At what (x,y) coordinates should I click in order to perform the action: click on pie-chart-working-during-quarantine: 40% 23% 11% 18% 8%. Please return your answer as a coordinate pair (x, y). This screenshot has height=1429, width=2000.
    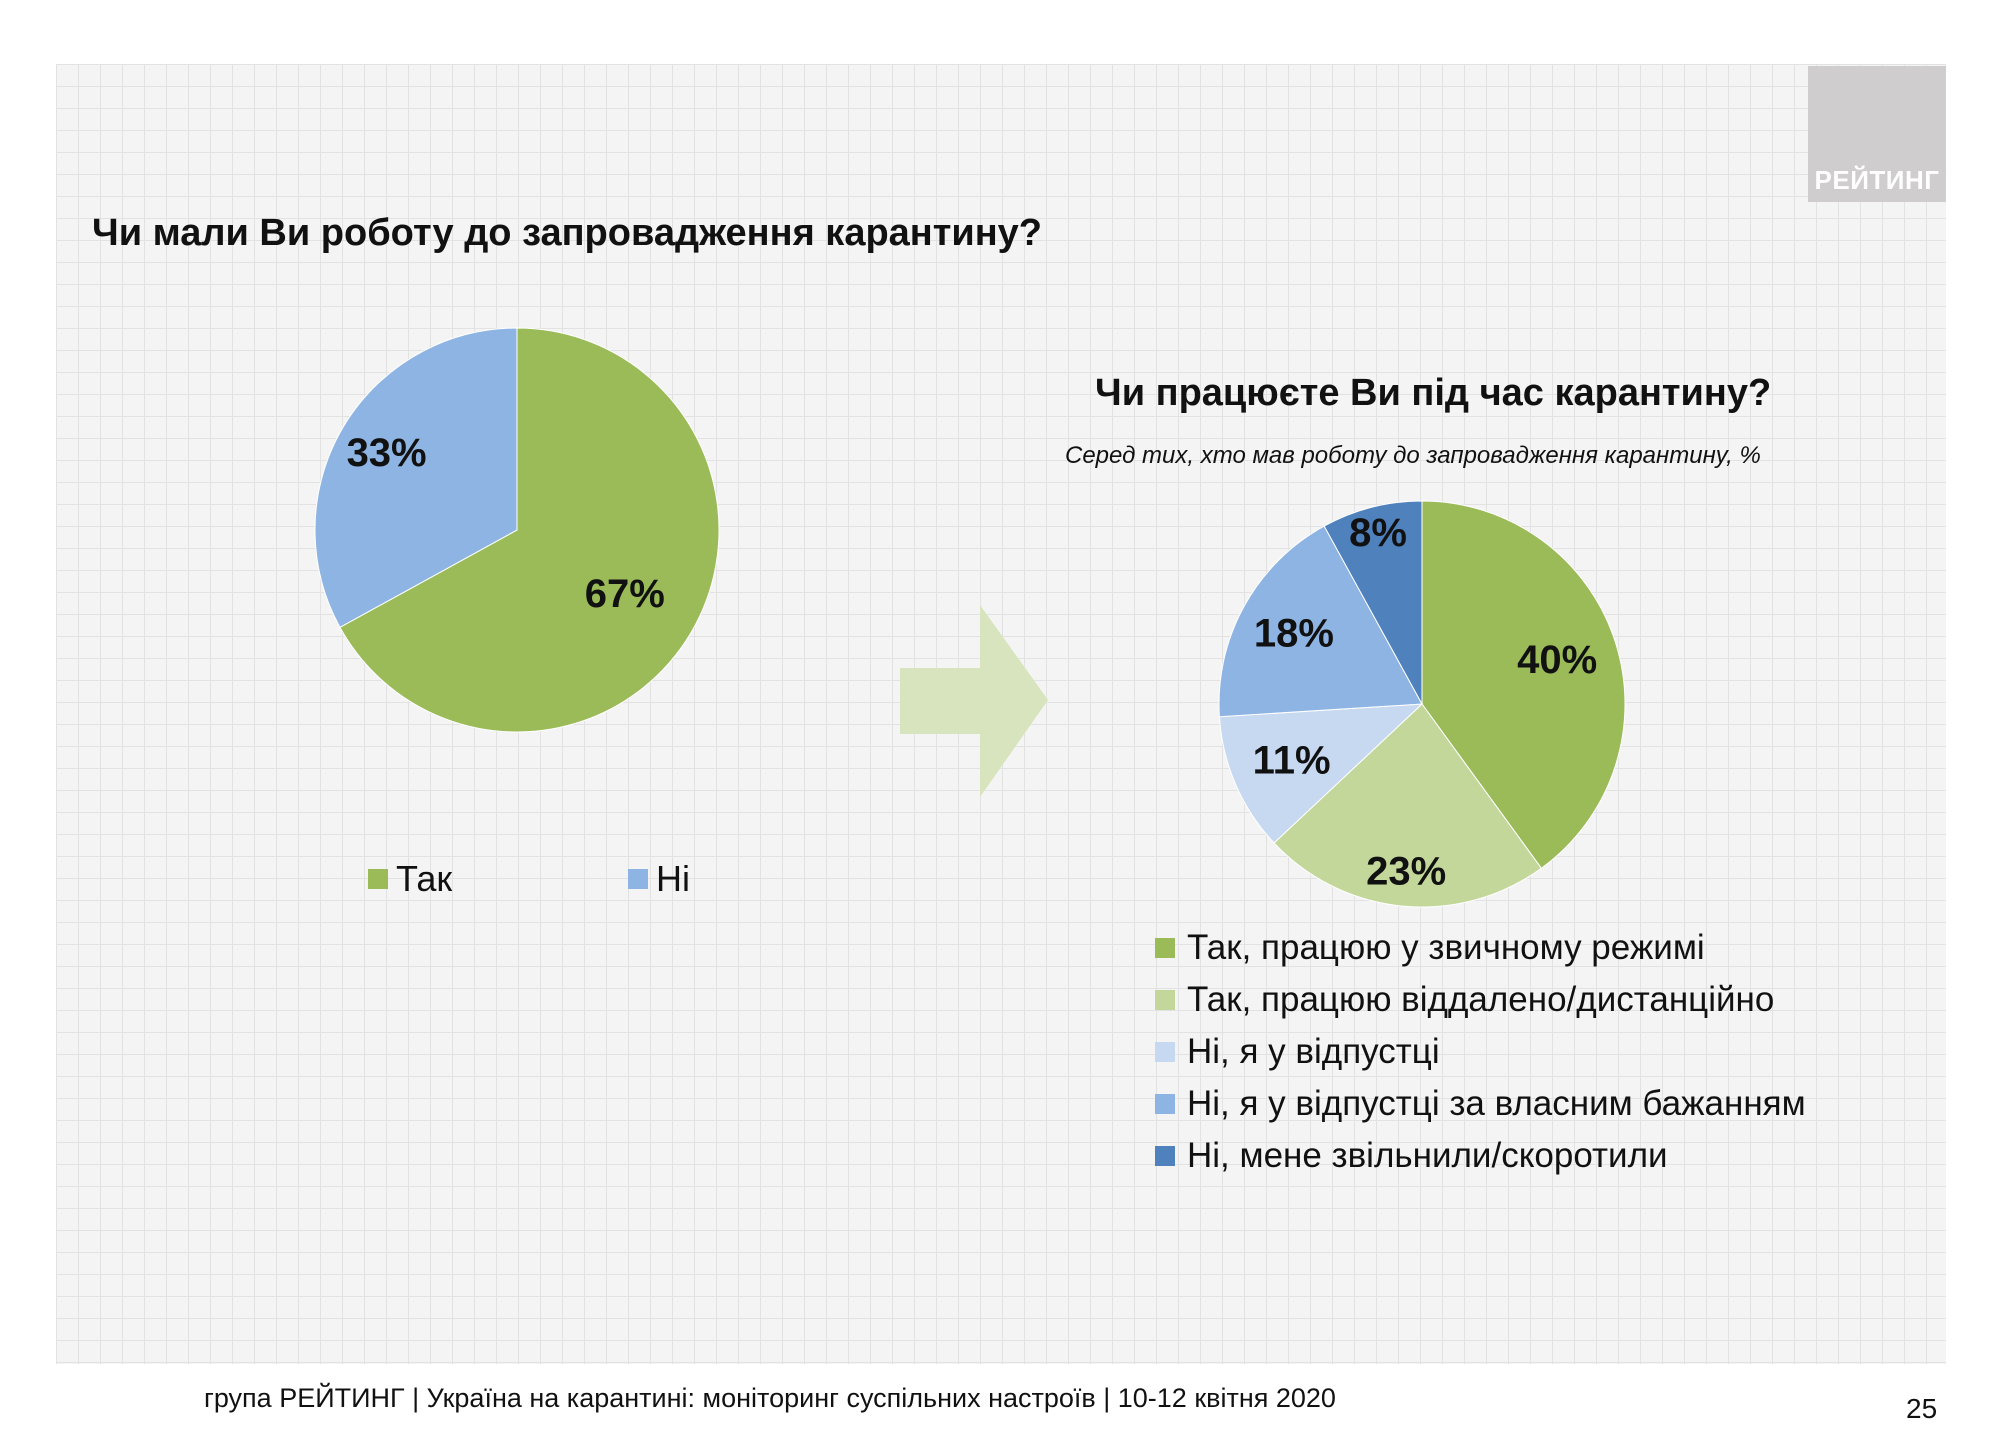
    Looking at the image, I should click on (1422, 704).